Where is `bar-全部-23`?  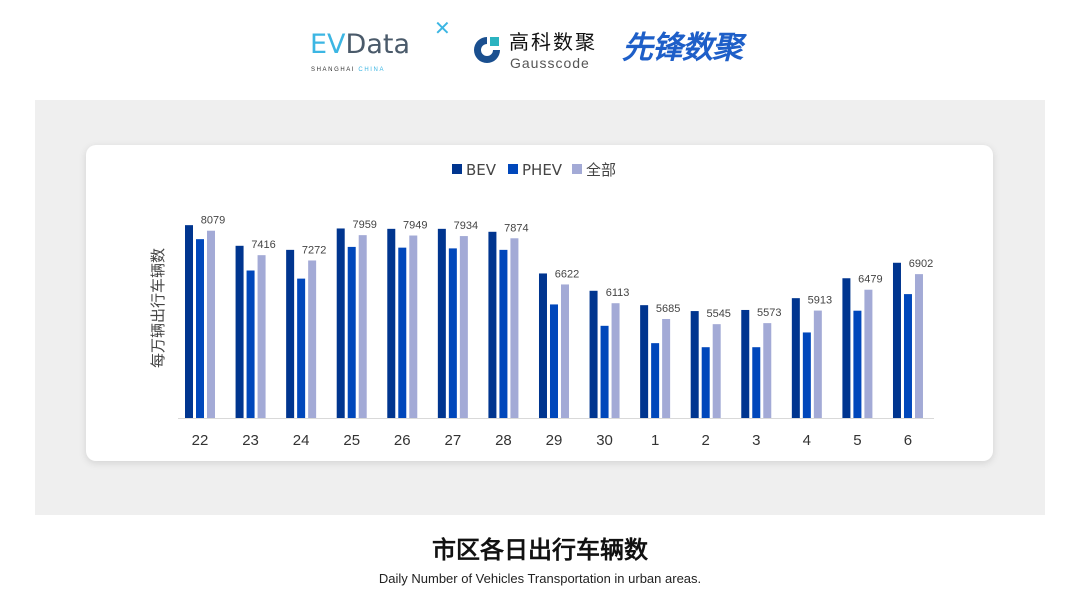
bar-全部-23 is located at coordinates (261, 336).